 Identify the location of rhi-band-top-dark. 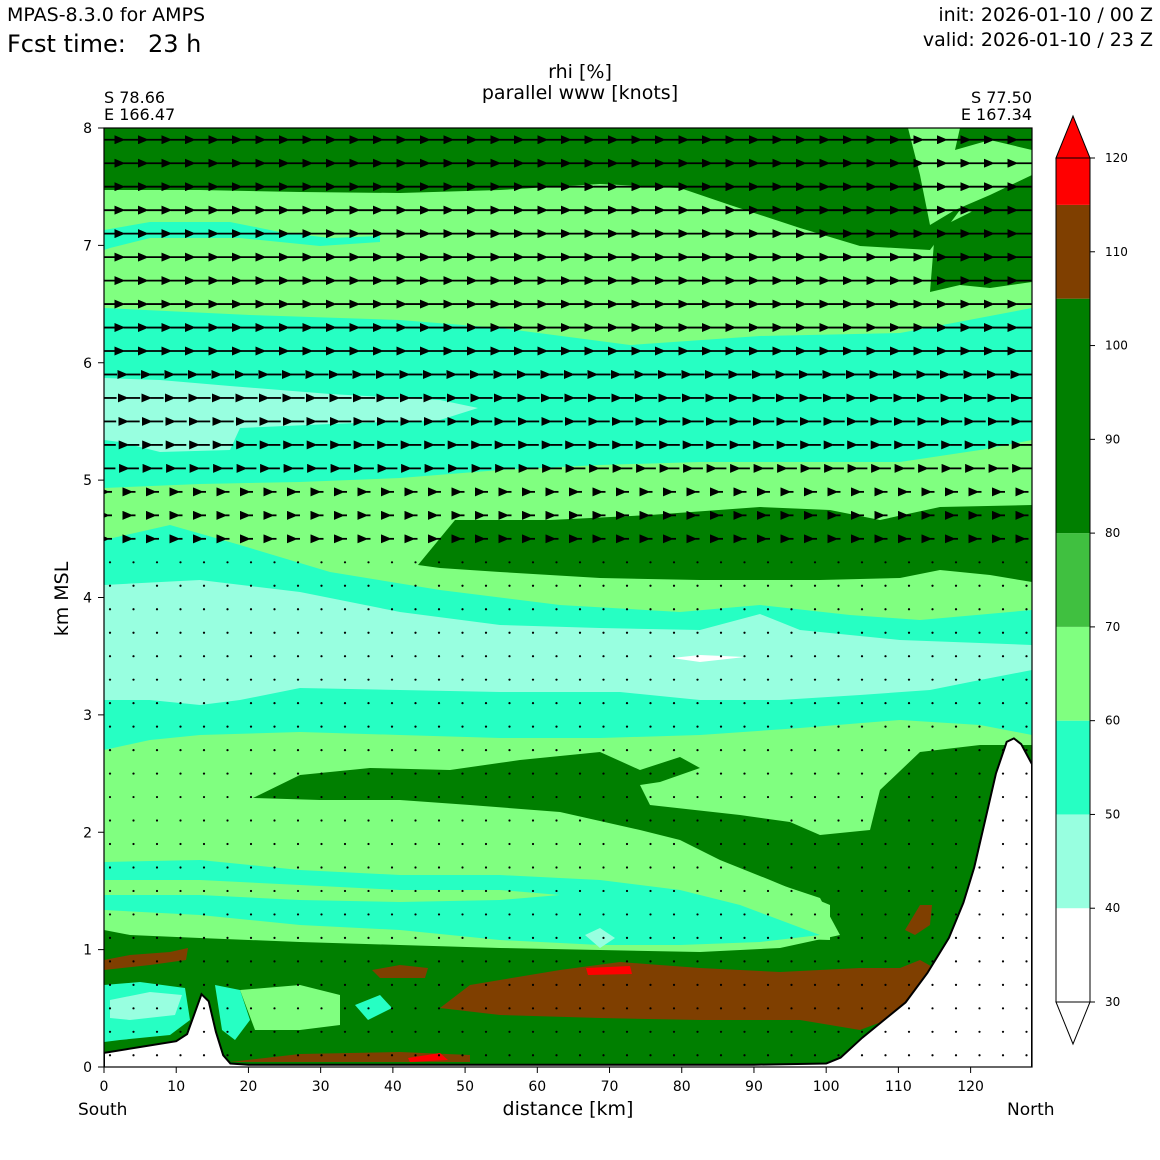
(568, 189).